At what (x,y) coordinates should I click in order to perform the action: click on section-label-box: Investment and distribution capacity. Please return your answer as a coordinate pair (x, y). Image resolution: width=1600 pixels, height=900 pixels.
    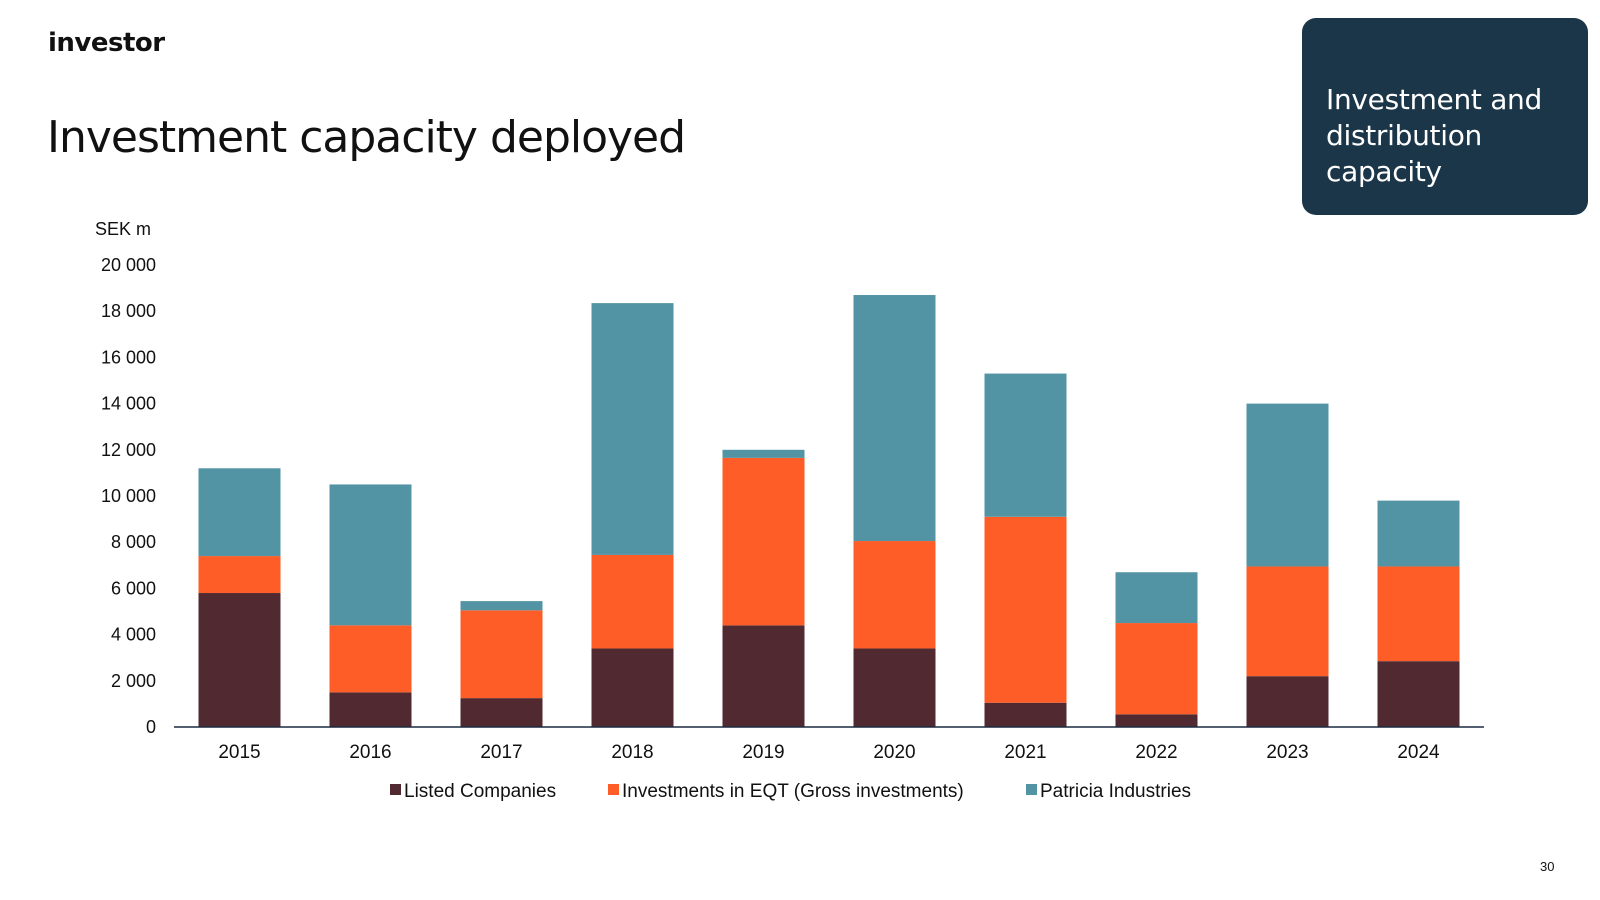
    Looking at the image, I should click on (1445, 116).